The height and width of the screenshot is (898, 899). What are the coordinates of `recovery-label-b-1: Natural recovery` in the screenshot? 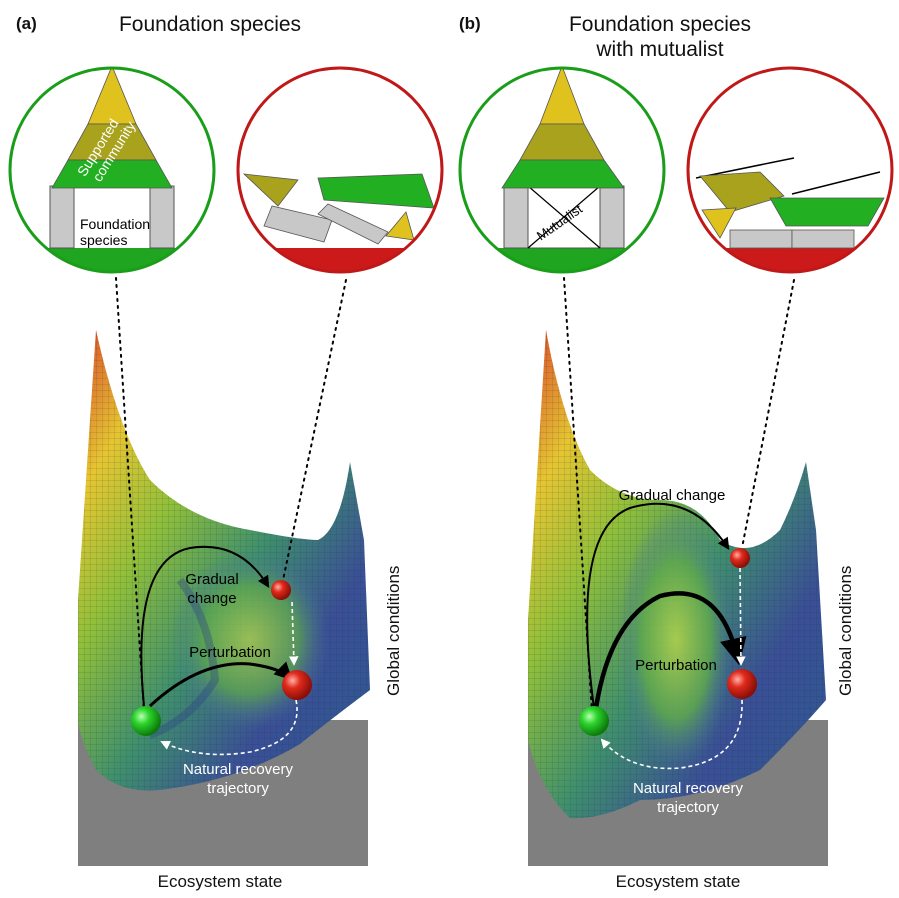 It's located at (688, 788).